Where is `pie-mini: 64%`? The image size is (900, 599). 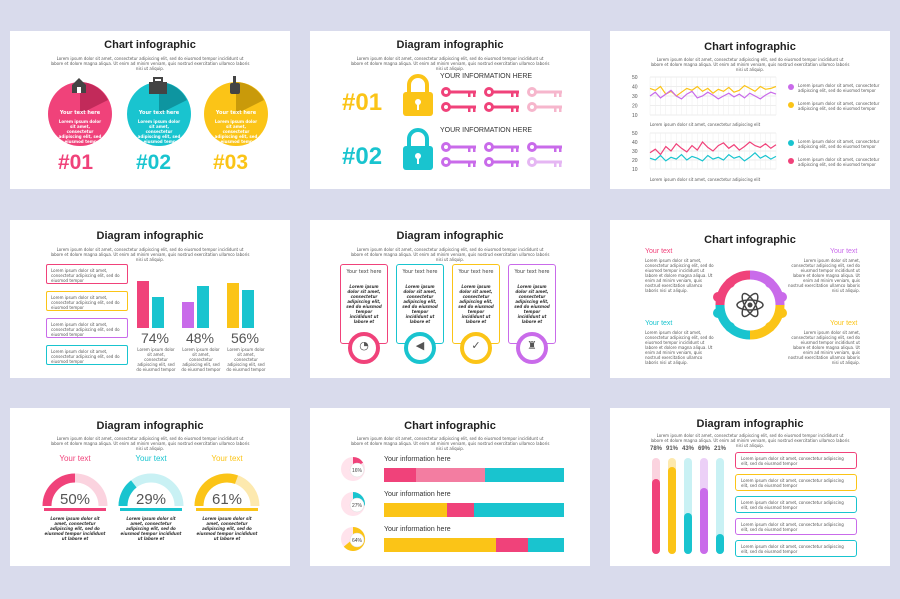 pie-mini: 64% is located at coordinates (353, 538).